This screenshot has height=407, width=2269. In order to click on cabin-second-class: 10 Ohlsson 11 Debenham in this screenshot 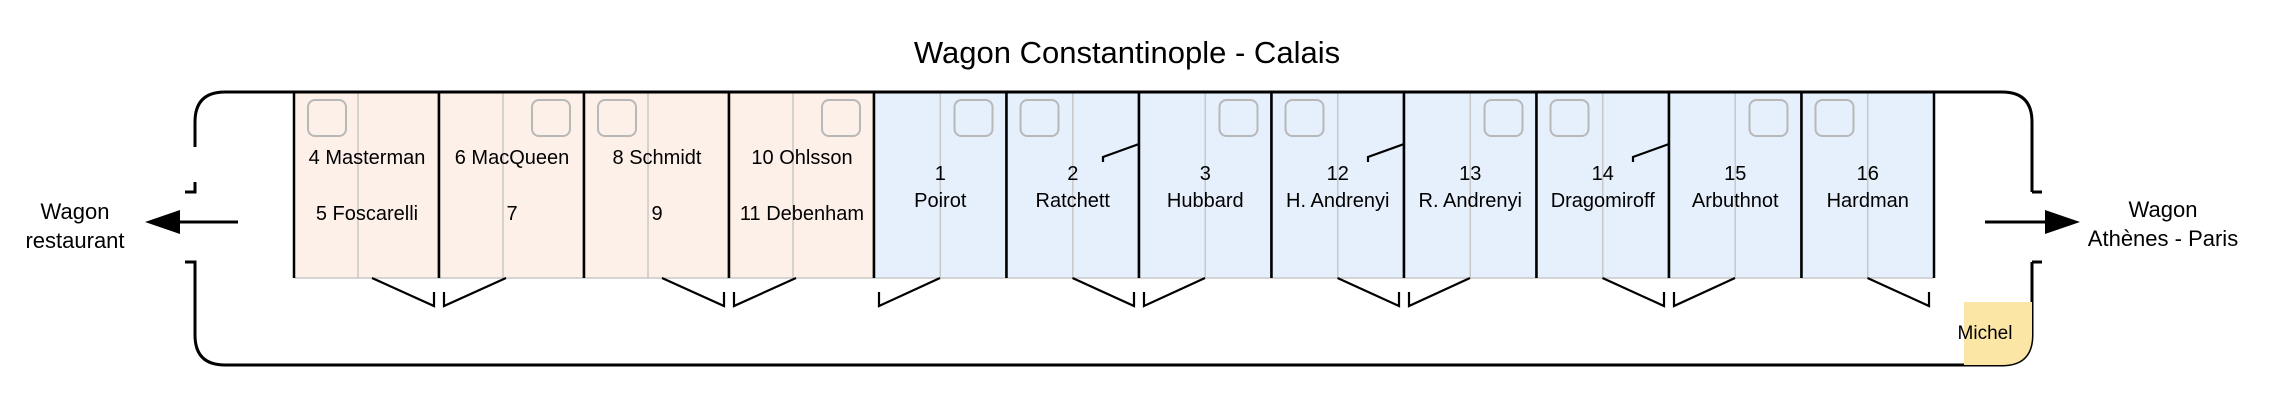, I will do `click(801, 200)`.